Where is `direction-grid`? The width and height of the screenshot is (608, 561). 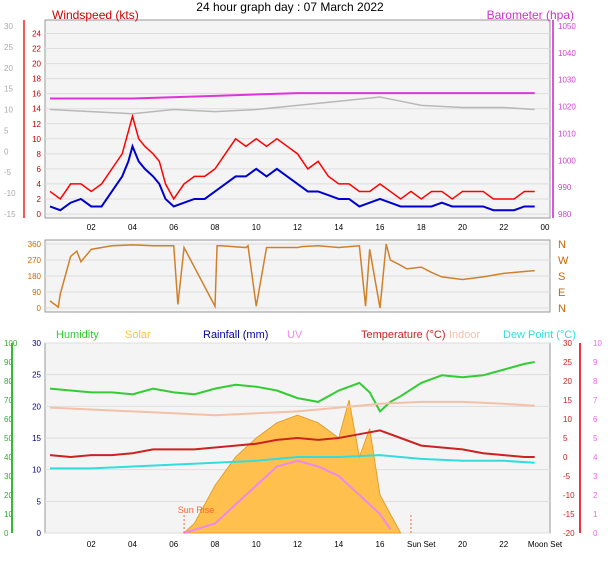
direction-grid is located at coordinates (297, 276).